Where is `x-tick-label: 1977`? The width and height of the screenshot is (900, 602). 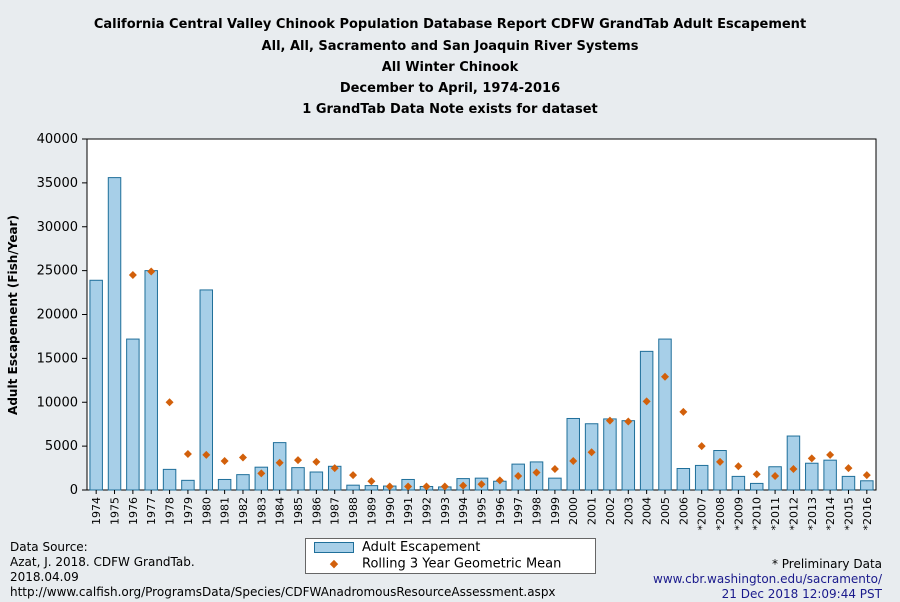 x-tick-label: 1977 is located at coordinates (151, 511).